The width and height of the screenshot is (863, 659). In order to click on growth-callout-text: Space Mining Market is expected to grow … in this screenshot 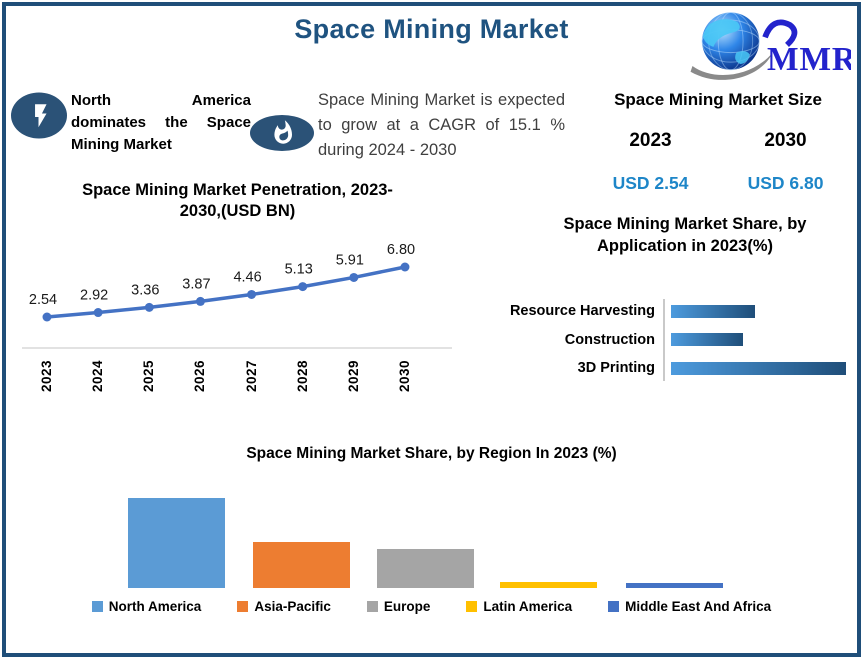, I will do `click(441, 125)`.